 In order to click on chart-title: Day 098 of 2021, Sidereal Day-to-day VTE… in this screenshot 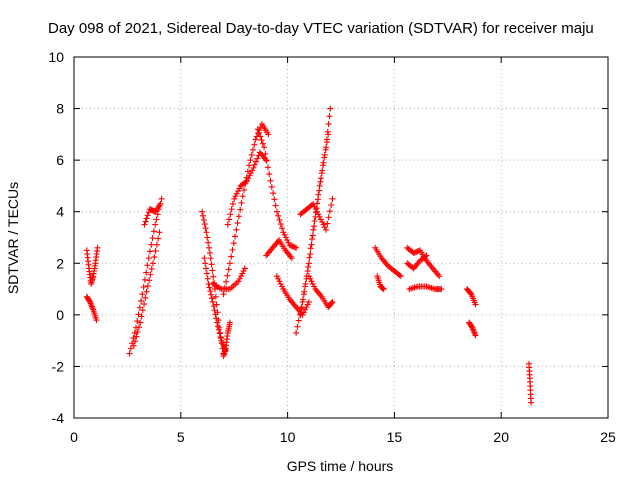, I will do `click(321, 28)`.